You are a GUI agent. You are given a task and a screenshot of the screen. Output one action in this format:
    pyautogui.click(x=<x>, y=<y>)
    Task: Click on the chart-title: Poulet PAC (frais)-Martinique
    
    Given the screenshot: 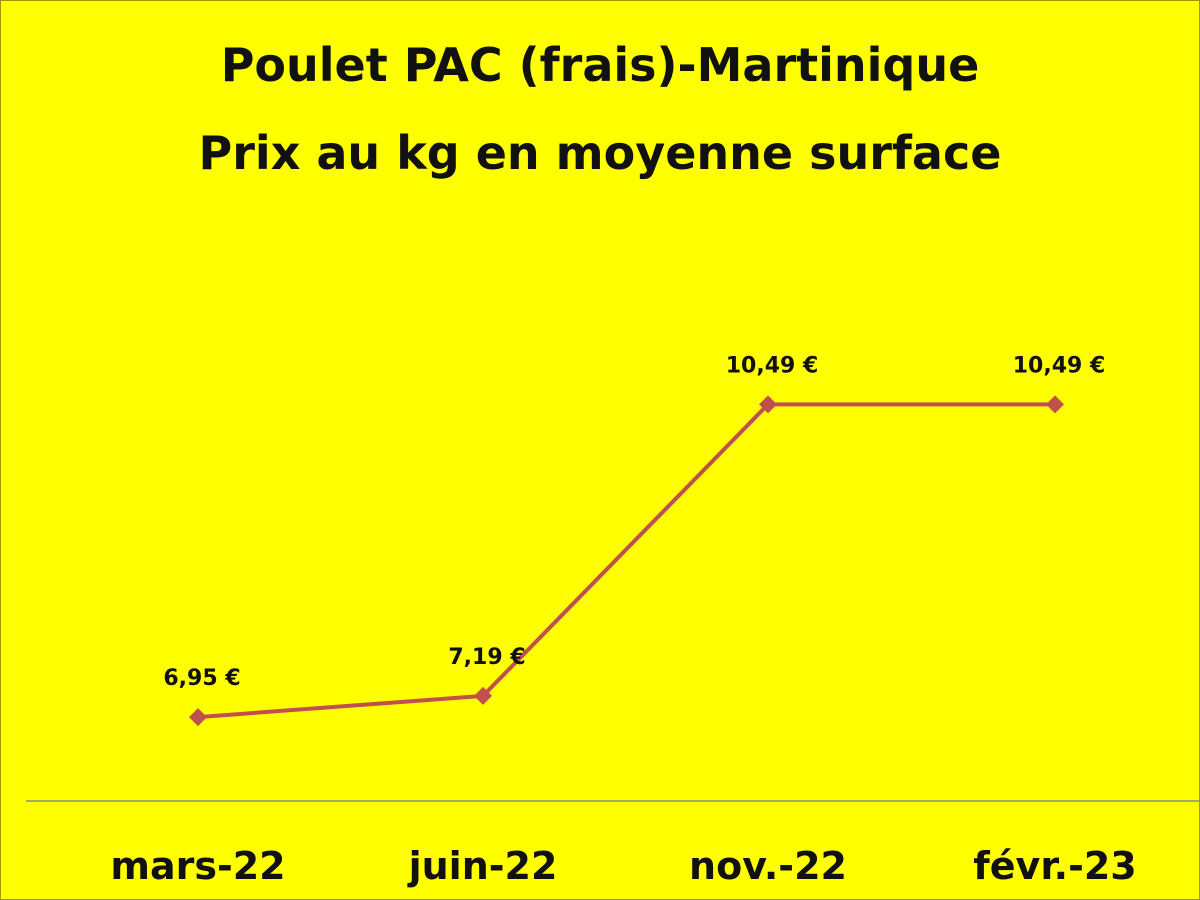 What is the action you would take?
    pyautogui.click(x=600, y=65)
    